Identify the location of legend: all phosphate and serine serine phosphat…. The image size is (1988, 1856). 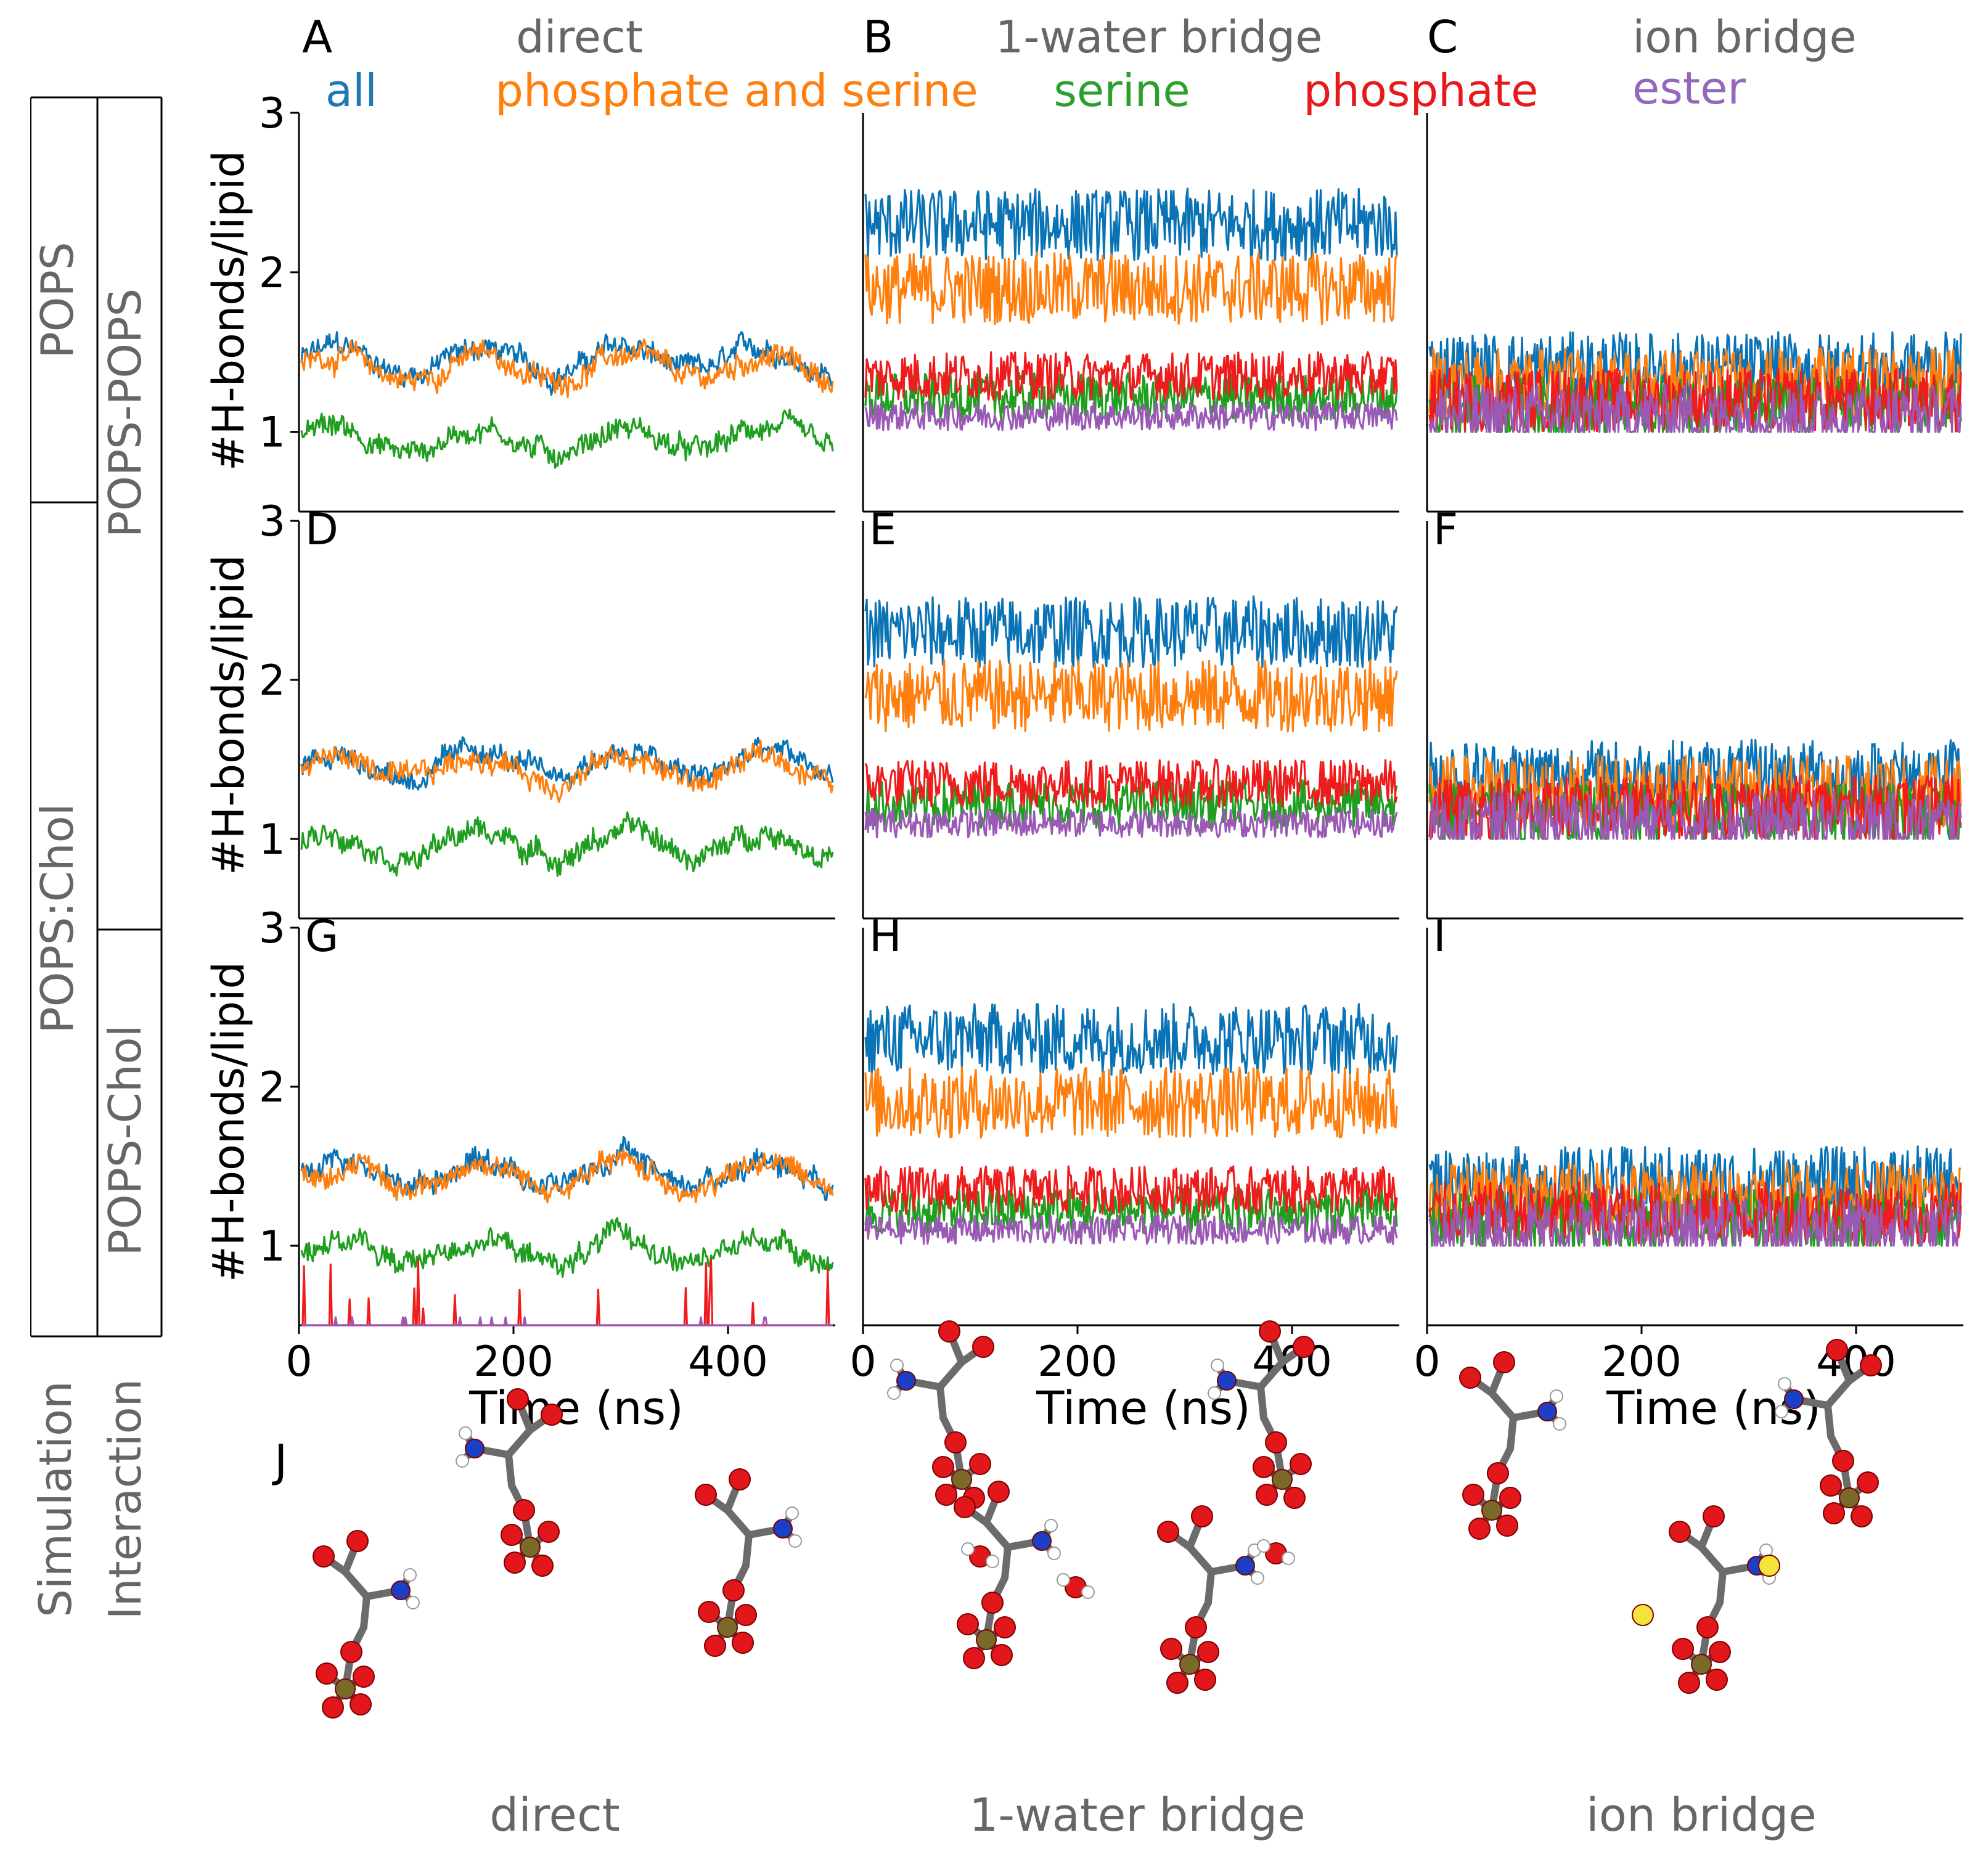
(1035, 89).